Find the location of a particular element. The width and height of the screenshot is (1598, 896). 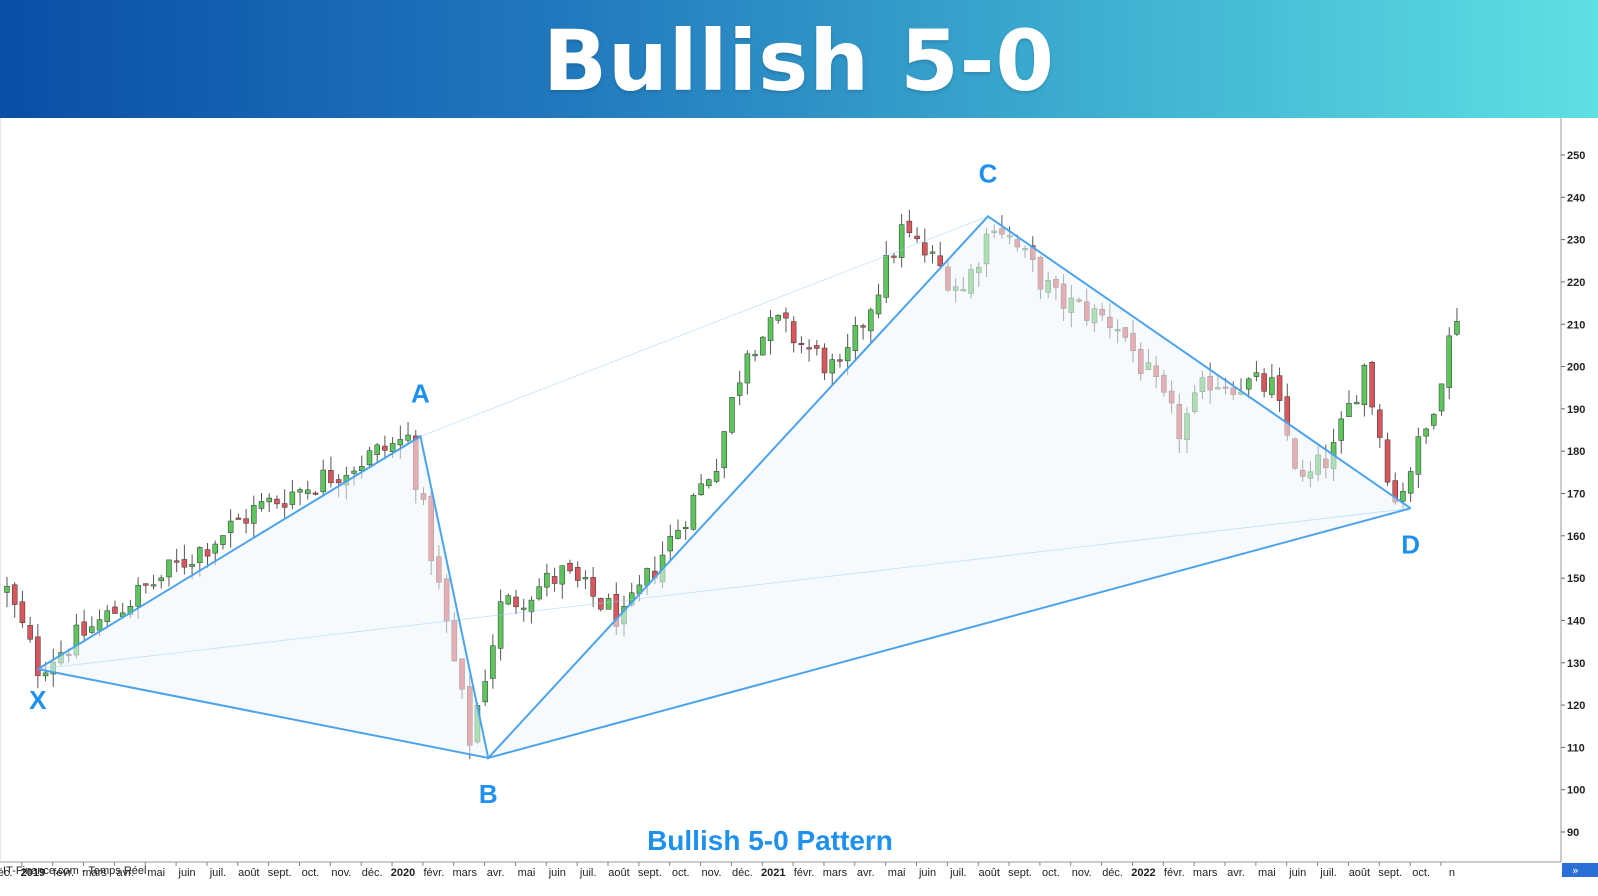

scroll-button is located at coordinates (1580, 870).